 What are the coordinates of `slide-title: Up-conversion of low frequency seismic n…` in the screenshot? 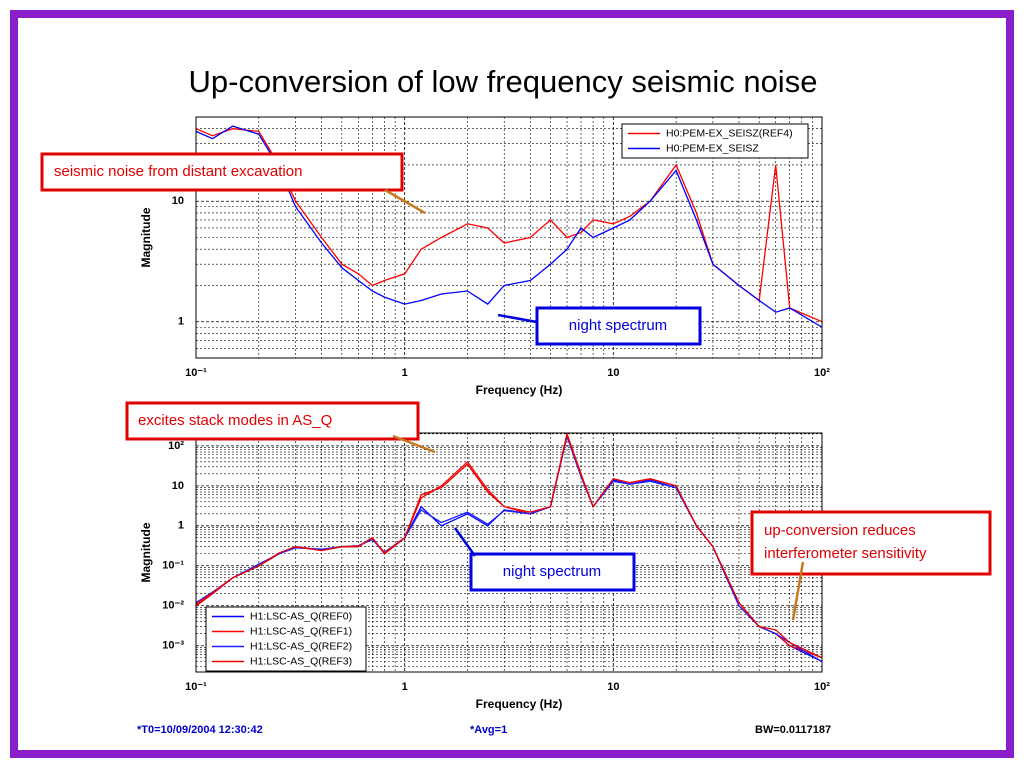 It's located at (503, 81).